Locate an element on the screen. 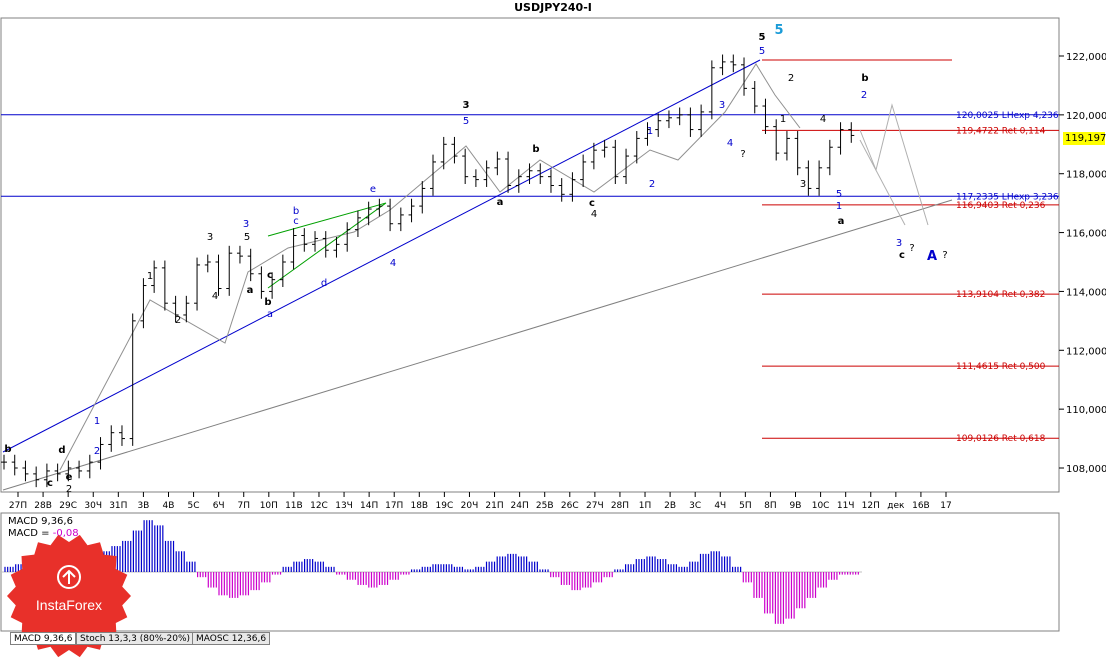 Image resolution: width=1106 pixels, height=663 pixels. time-tick-label: 17П is located at coordinates (394, 506).